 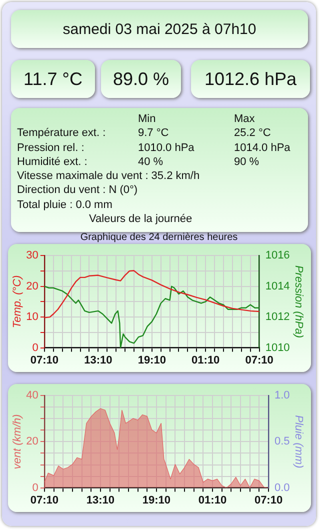 I want to click on chart-title: Graphique des 24 dernières heures, so click(x=159, y=237).